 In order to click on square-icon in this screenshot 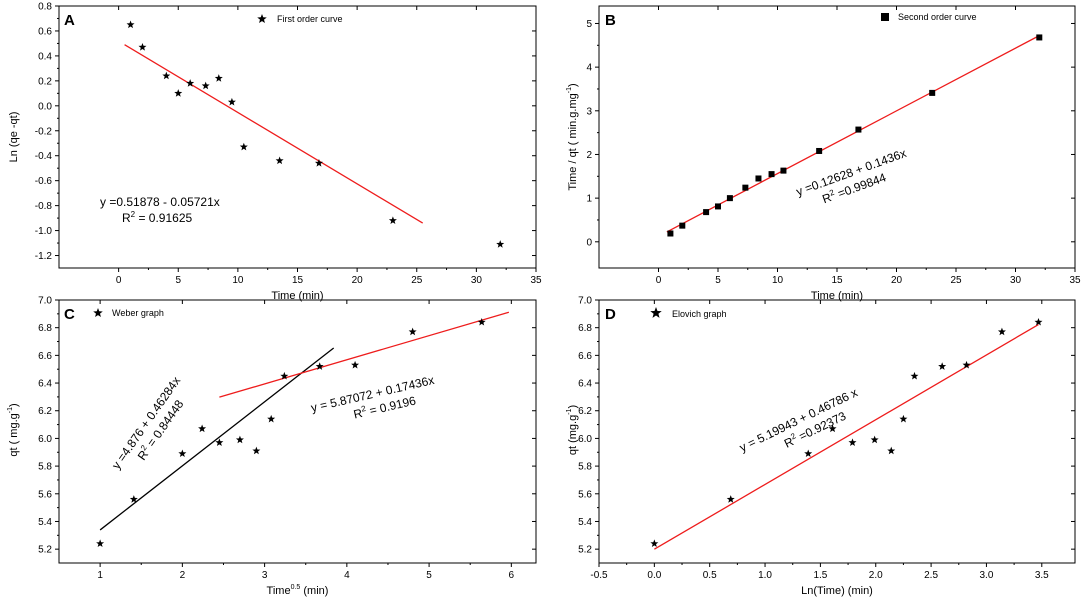, I will do `click(885, 17)`.